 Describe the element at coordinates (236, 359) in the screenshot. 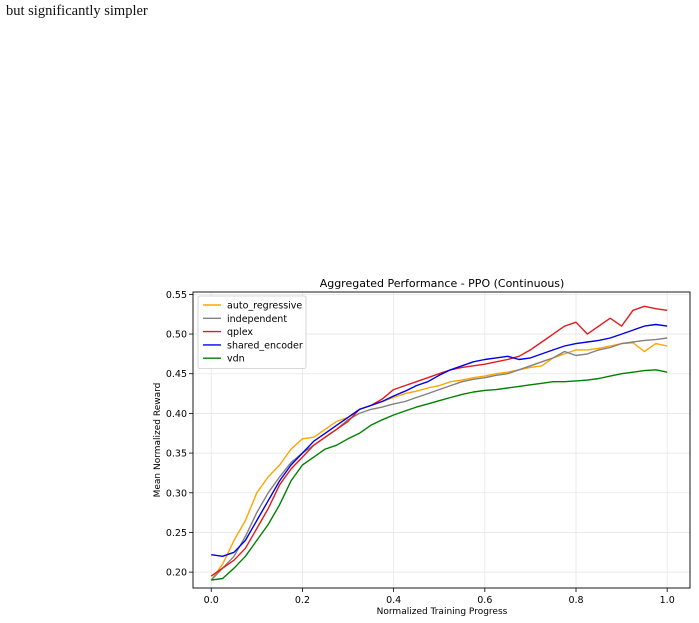

I see `legend-entry: vdn` at that location.